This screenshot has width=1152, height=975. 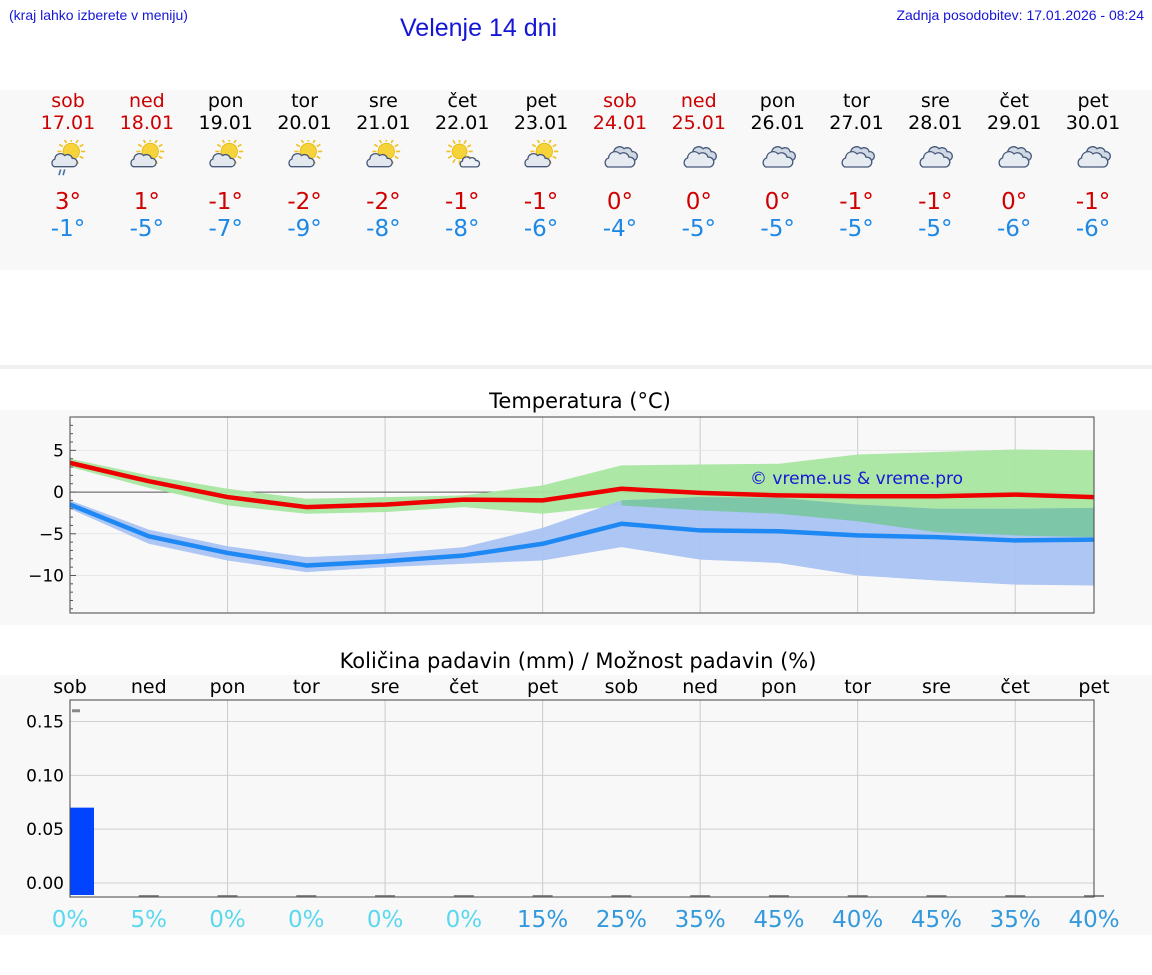 What do you see at coordinates (779, 687) in the screenshot?
I see `x-day-label: pon` at bounding box center [779, 687].